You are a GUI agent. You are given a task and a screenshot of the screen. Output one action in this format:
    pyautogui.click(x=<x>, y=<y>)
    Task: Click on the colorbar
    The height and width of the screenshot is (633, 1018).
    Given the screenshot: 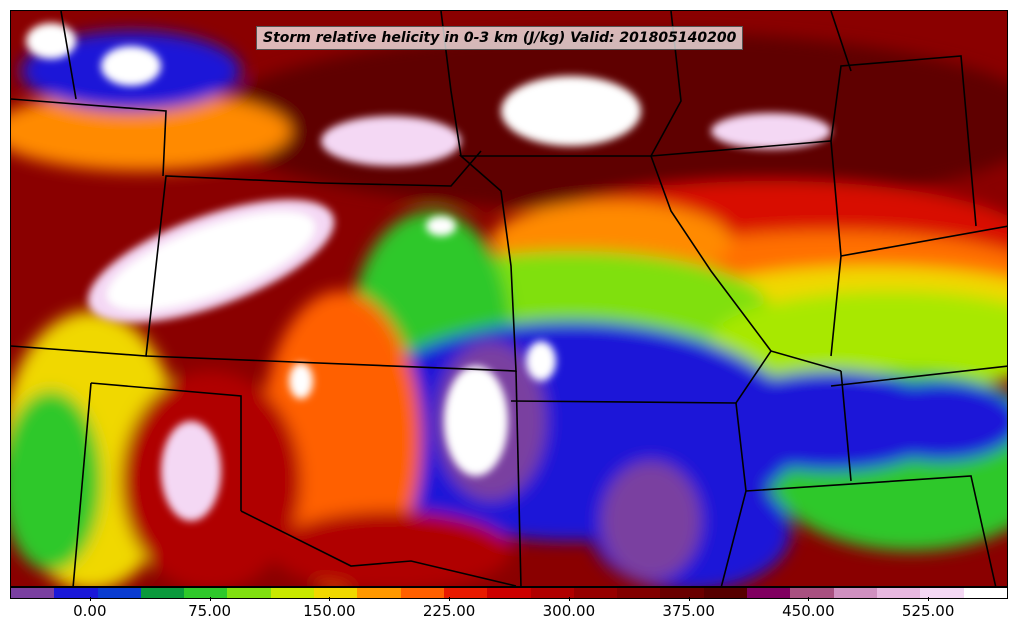 What is the action you would take?
    pyautogui.click(x=509, y=593)
    